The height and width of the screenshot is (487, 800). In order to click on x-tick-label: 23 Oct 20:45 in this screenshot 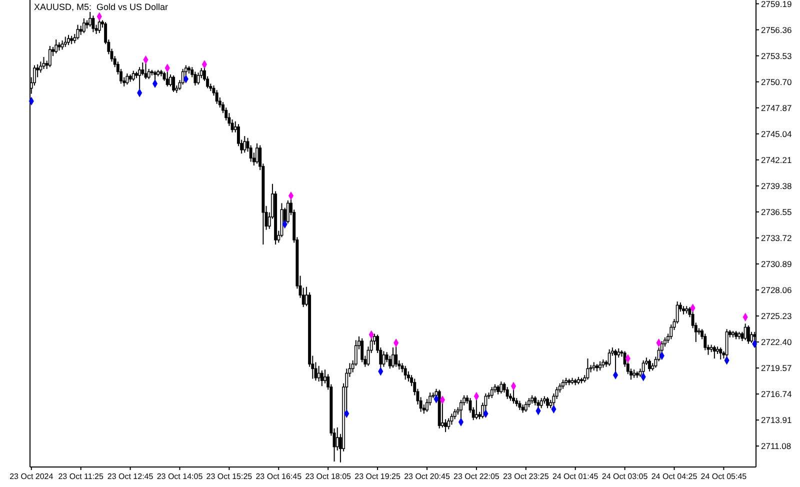, I will do `click(427, 476)`.